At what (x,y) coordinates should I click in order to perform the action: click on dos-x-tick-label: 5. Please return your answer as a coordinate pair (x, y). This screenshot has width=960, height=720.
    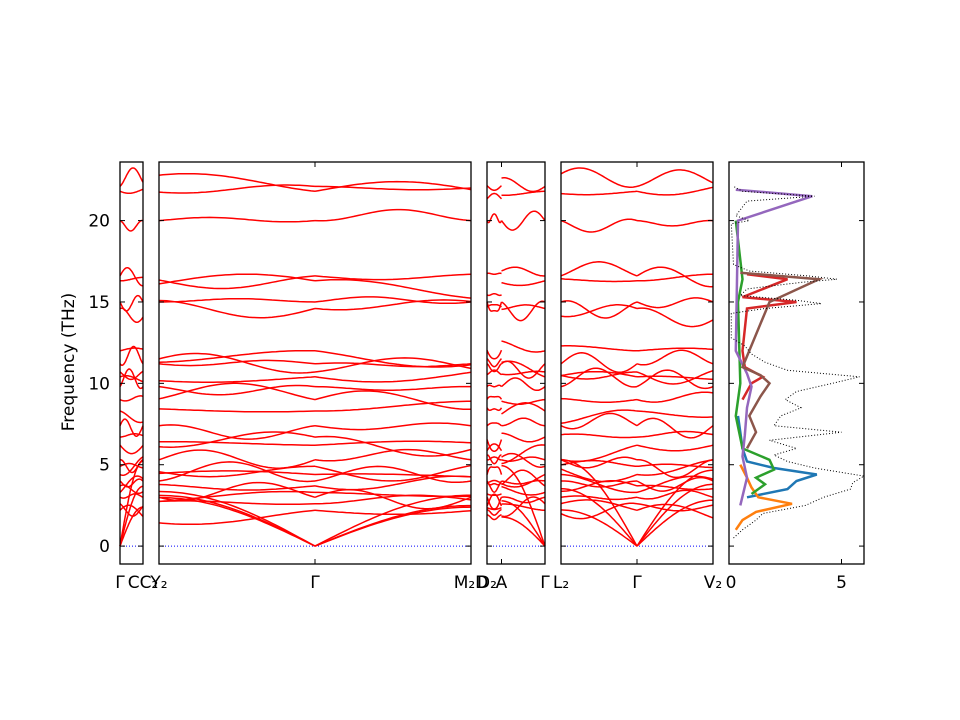
    Looking at the image, I should click on (841, 583).